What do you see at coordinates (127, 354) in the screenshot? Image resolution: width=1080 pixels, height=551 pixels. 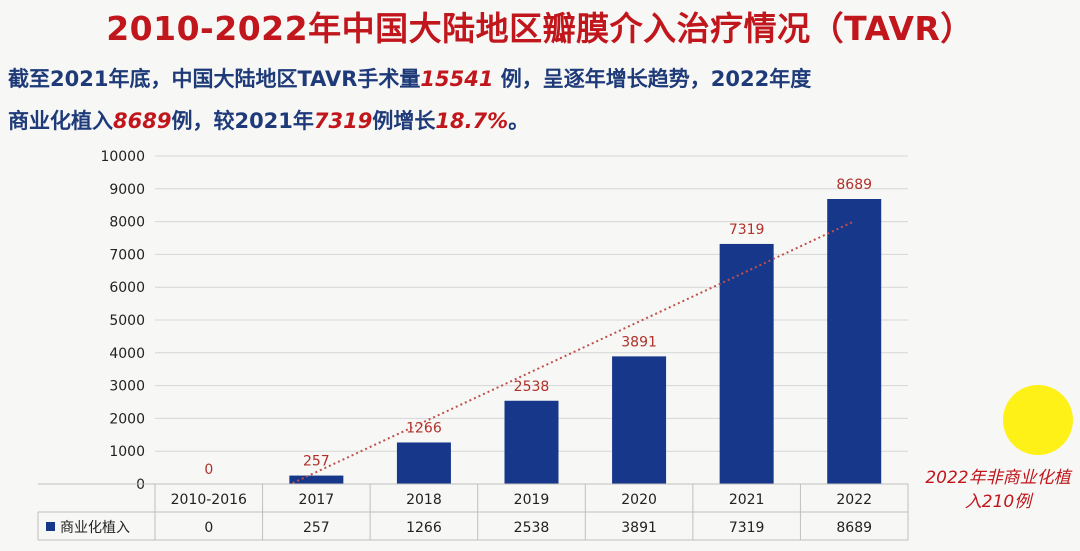 I see `y-tick-label: 4000` at bounding box center [127, 354].